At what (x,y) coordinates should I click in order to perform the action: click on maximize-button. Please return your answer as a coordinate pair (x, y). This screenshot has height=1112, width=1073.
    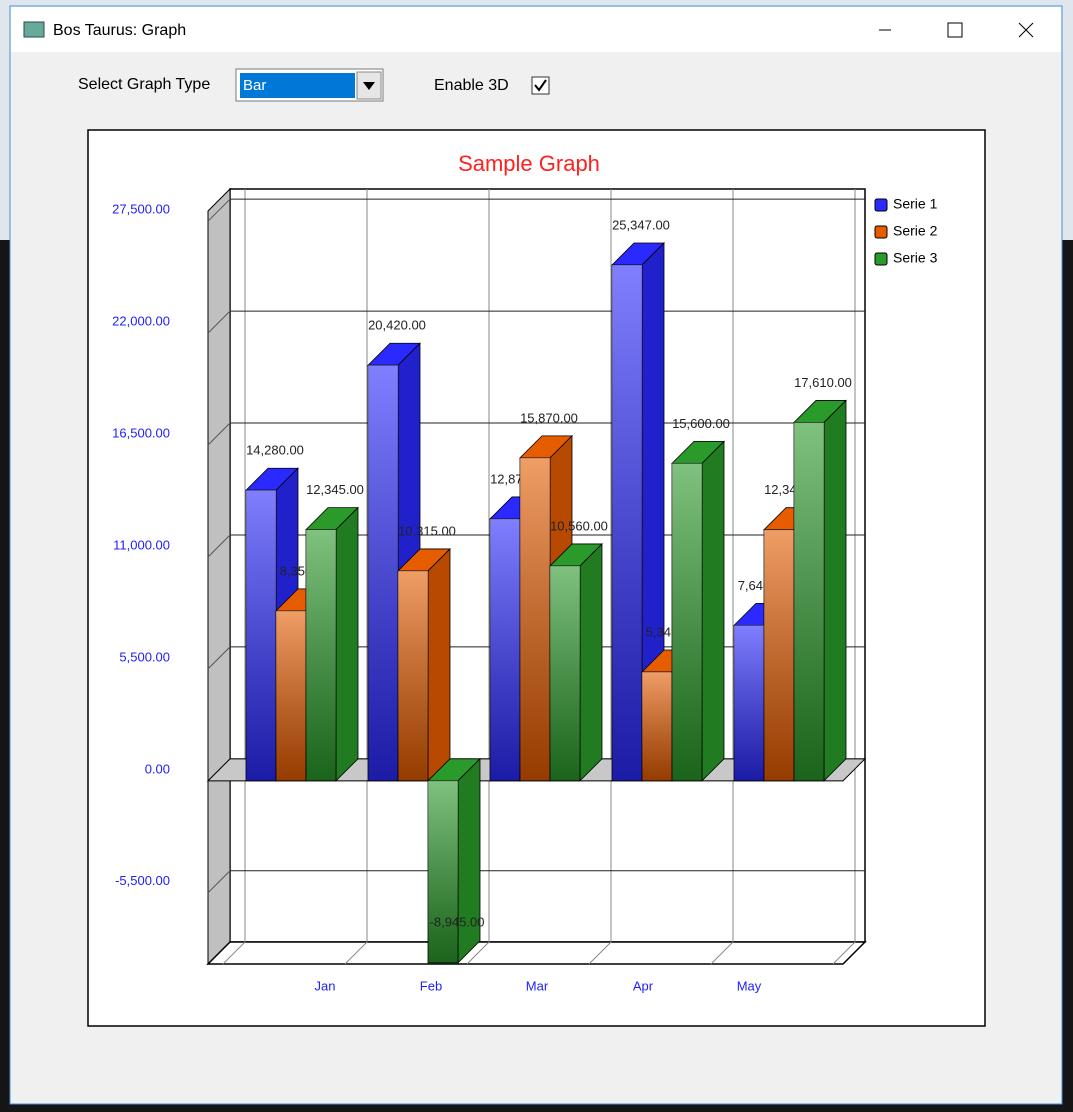
    Looking at the image, I should click on (955, 30).